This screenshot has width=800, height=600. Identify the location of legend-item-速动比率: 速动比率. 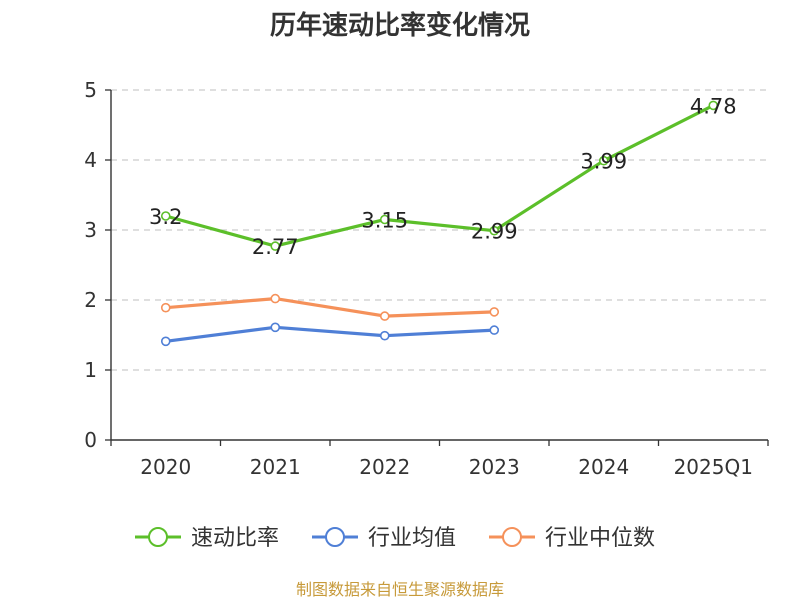
(207, 538).